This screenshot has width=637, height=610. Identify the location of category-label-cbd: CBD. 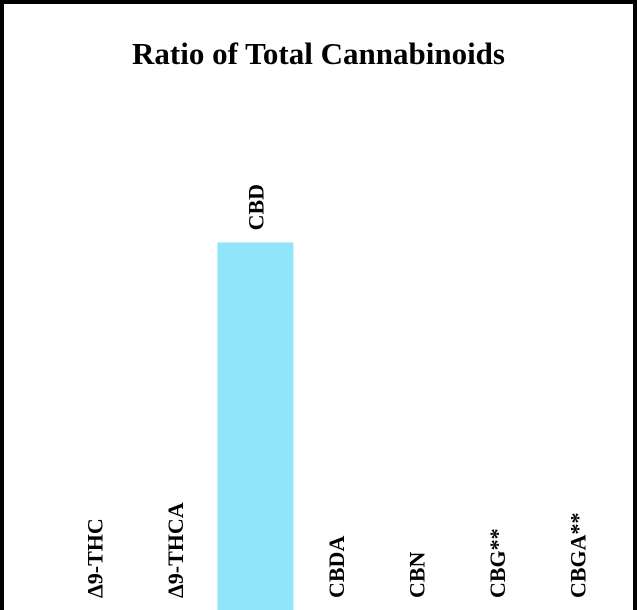
(255, 207).